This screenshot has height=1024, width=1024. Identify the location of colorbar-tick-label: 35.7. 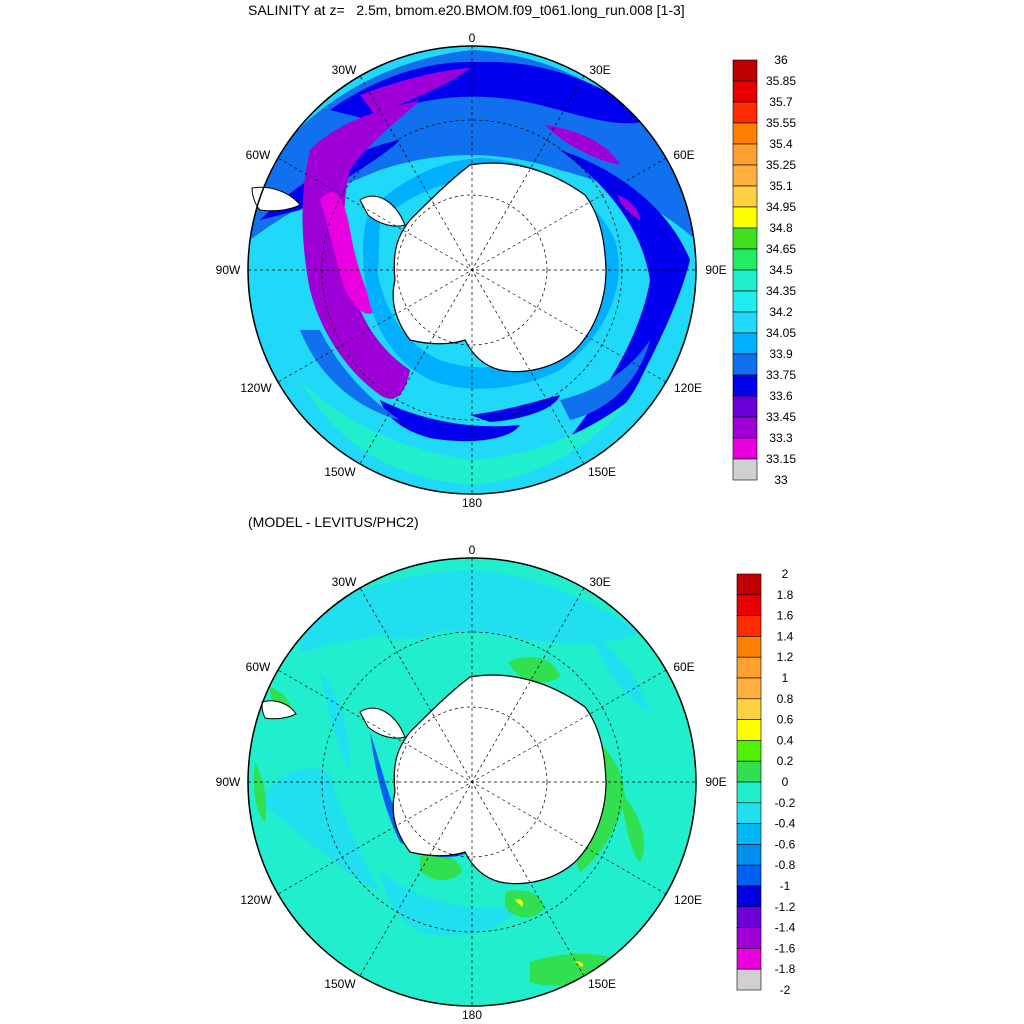
(781, 102).